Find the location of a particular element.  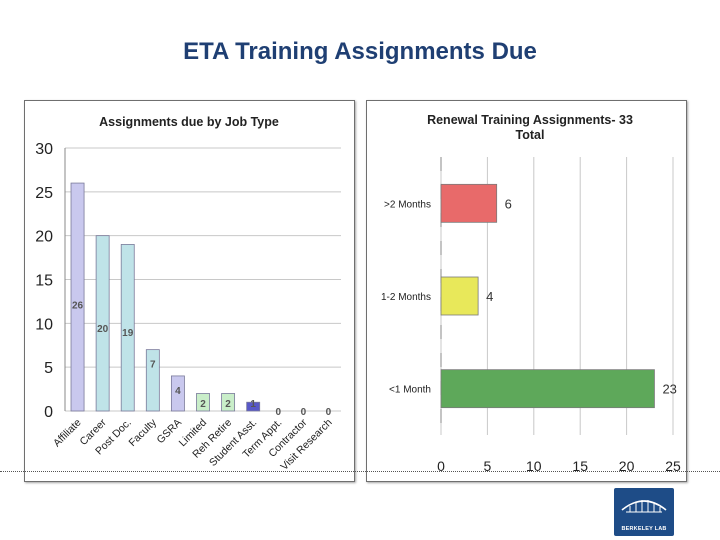

y-tick-label: 20 is located at coordinates (44, 237).